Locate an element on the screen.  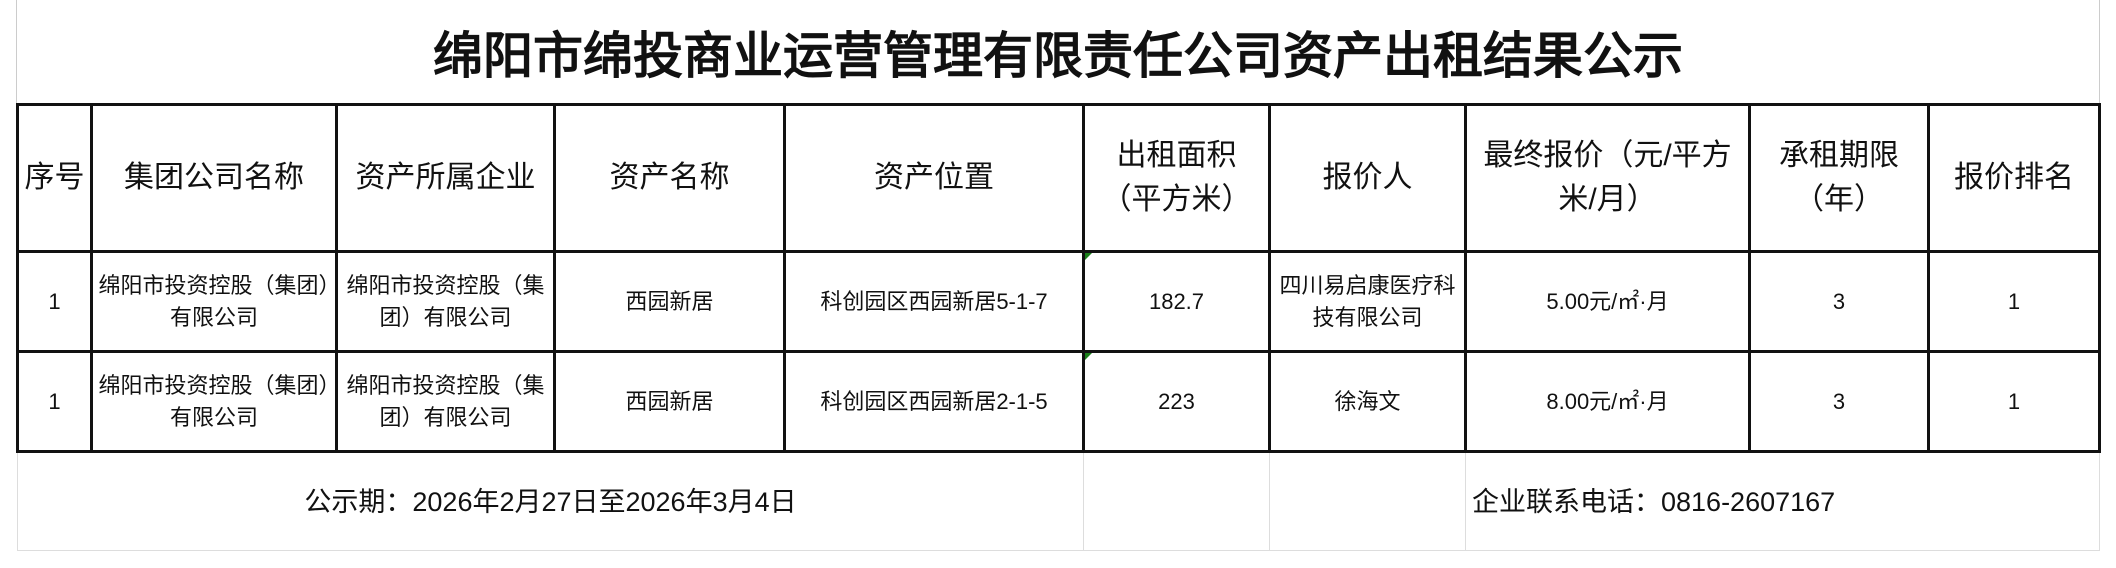
cell-bidder: 四川易启康医疗科技有限公司 is located at coordinates (1367, 301).